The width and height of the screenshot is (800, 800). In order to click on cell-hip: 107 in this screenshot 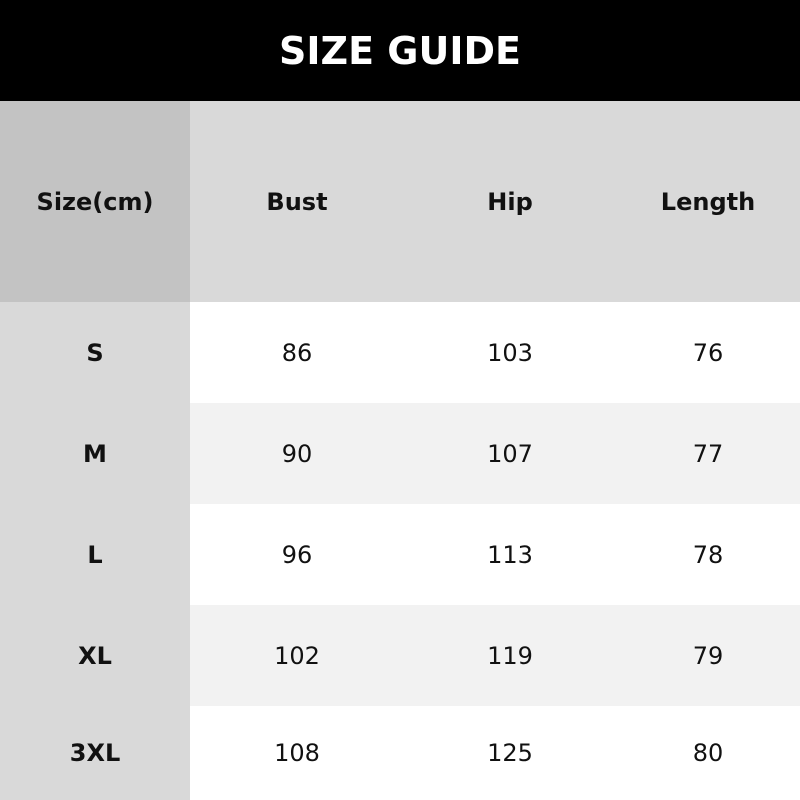, I will do `click(510, 453)`.